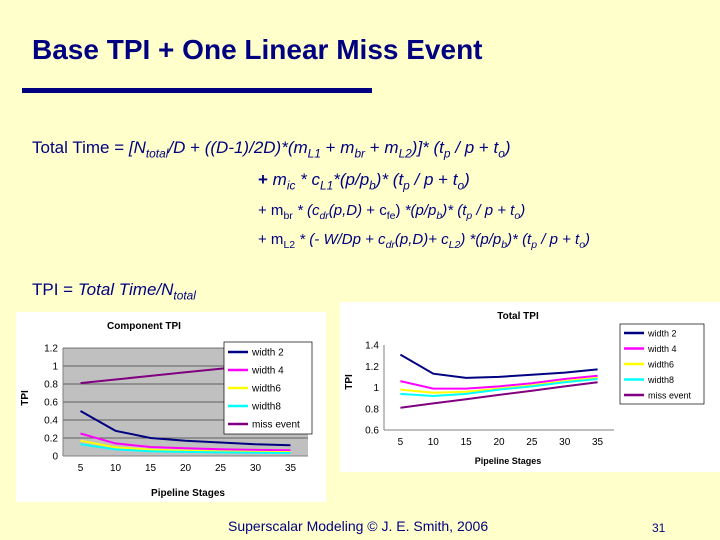 The width and height of the screenshot is (720, 540). What do you see at coordinates (144, 326) in the screenshot?
I see `chart-title: Component TPI` at bounding box center [144, 326].